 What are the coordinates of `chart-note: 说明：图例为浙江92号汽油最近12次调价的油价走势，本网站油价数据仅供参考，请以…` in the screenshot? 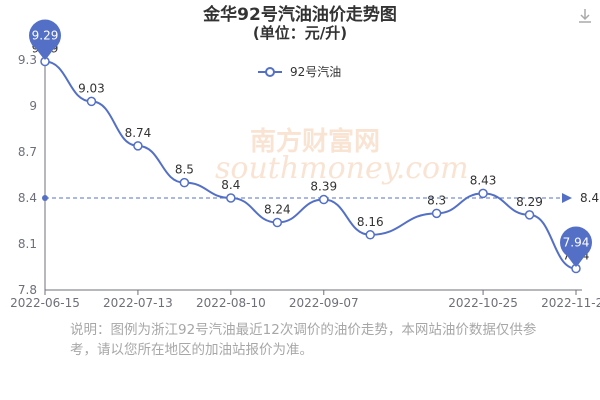 It's located at (303, 340).